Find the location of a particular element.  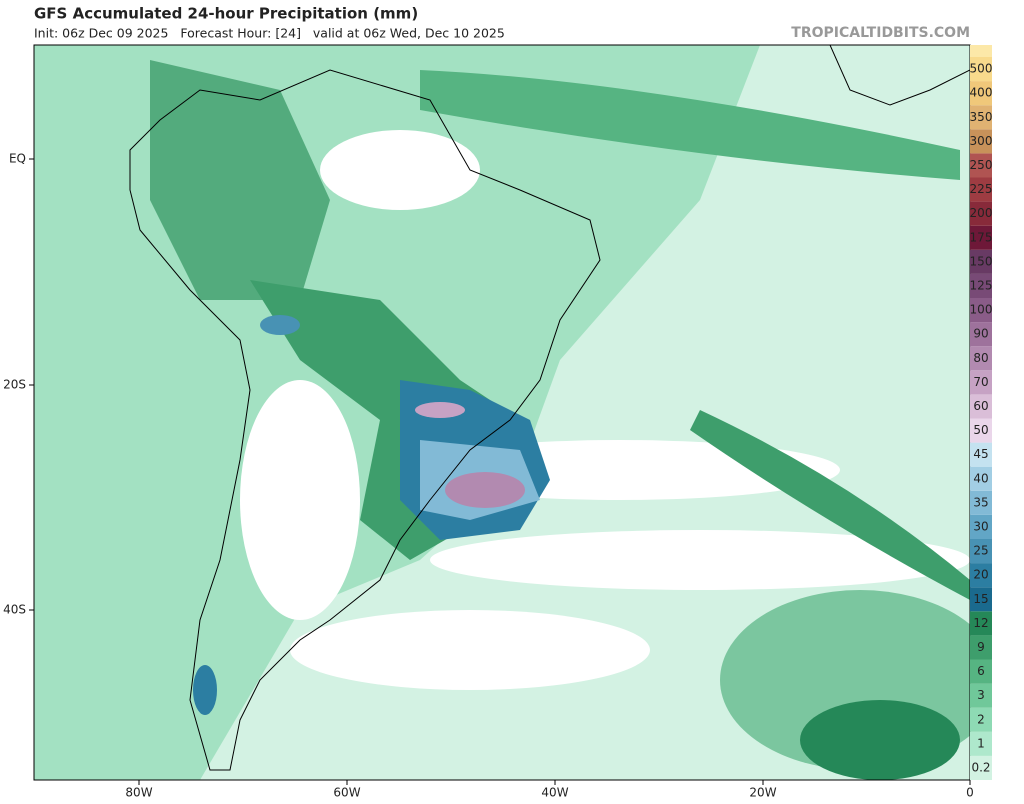

x-label: 0 is located at coordinates (970, 793).